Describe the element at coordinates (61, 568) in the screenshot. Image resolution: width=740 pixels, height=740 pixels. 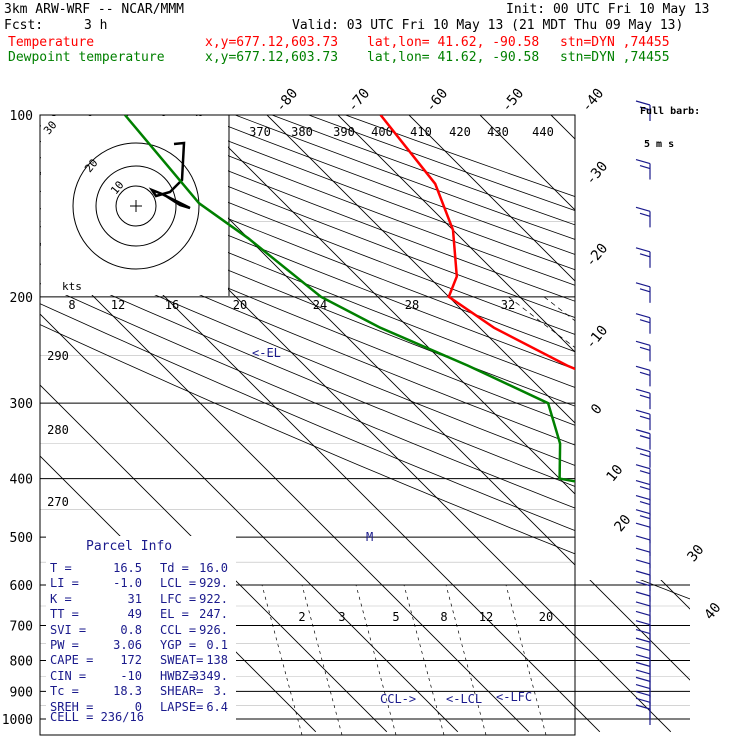
I see `index-k: T =` at that location.